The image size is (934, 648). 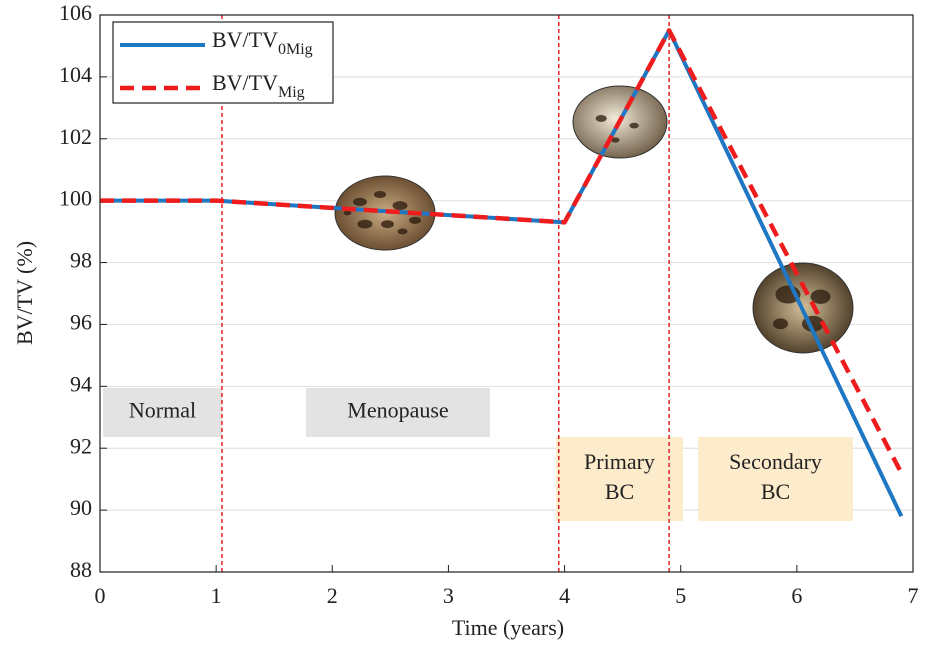 I want to click on phase-label: Normal, so click(x=162, y=410).